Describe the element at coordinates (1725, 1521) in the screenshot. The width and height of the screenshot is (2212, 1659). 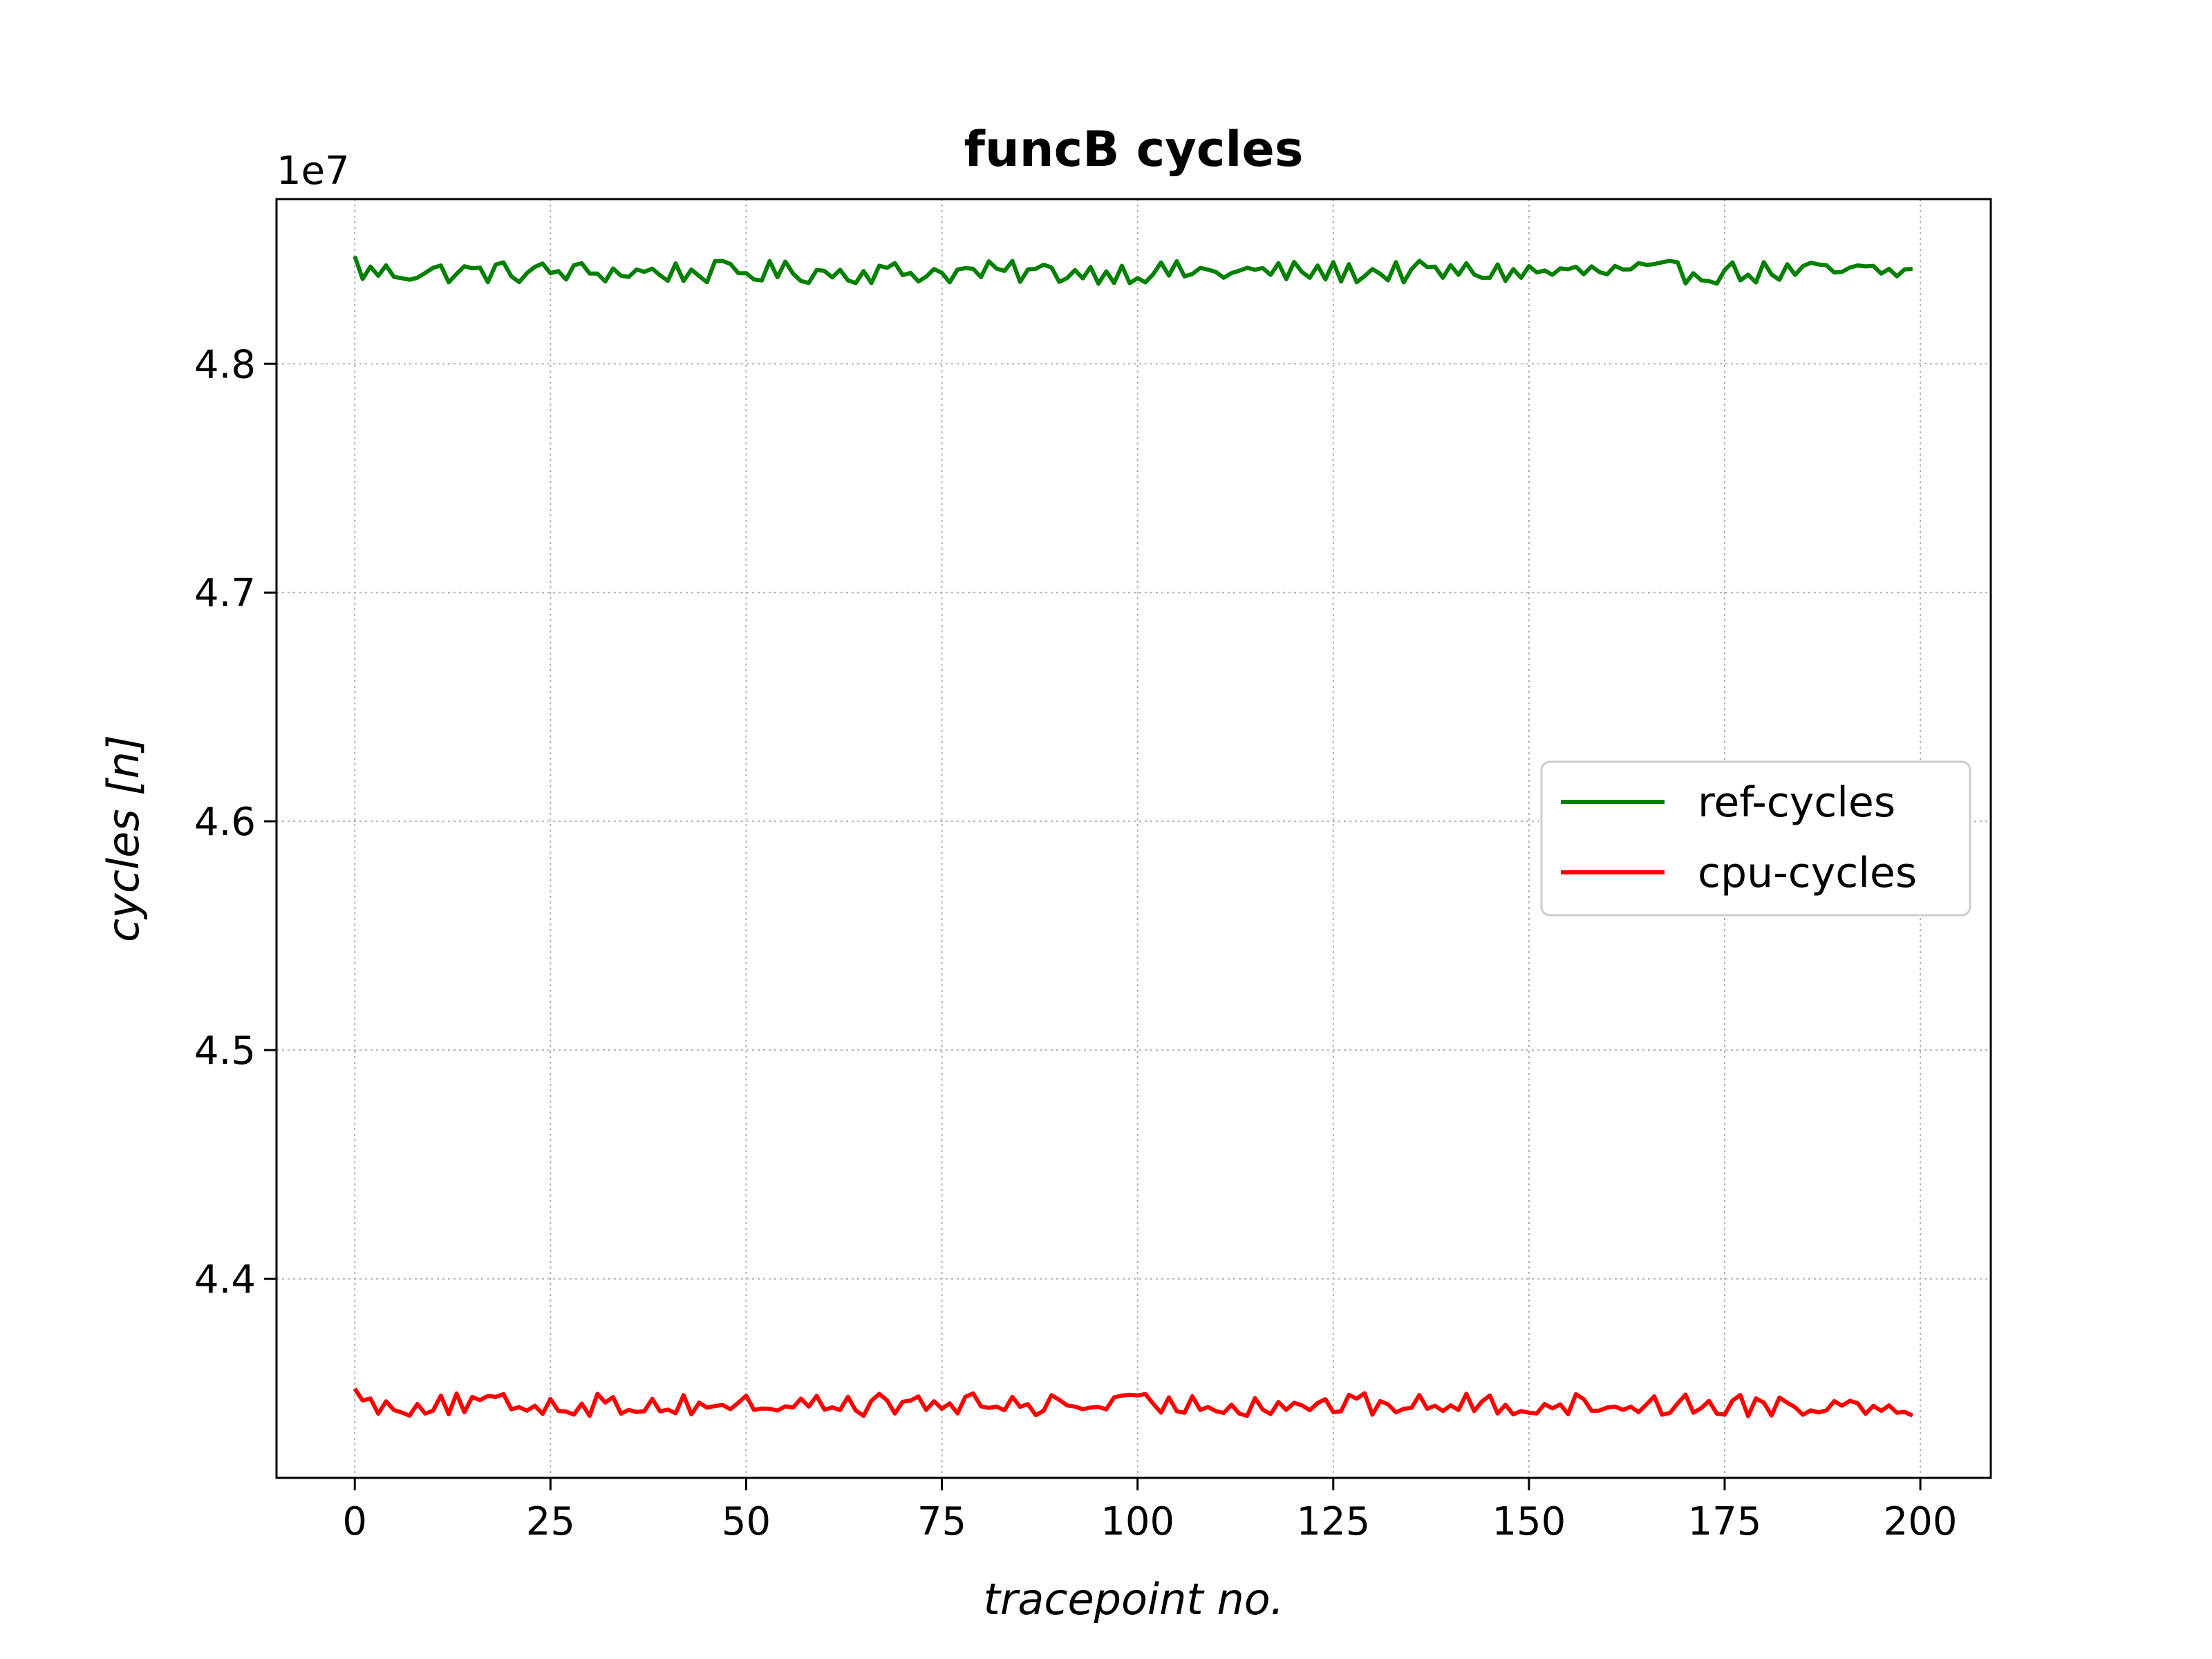
I see `x-tick-label: 175` at that location.